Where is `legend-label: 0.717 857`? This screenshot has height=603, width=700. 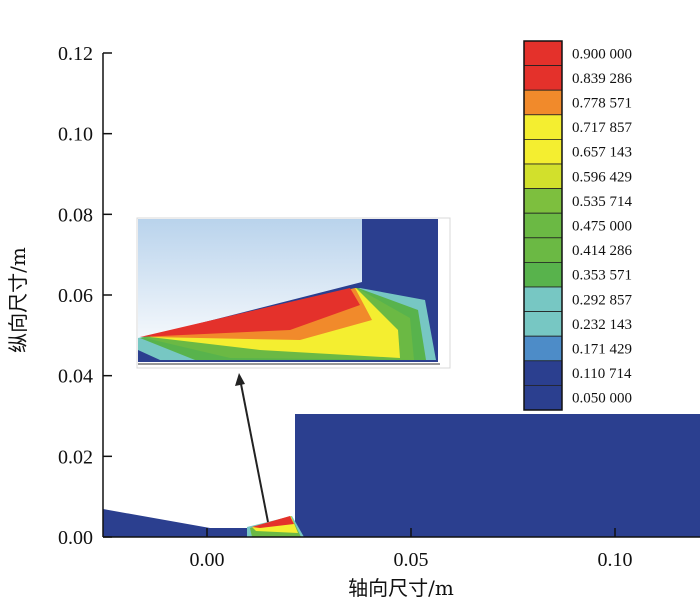
legend-label: 0.717 857 is located at coordinates (602, 128).